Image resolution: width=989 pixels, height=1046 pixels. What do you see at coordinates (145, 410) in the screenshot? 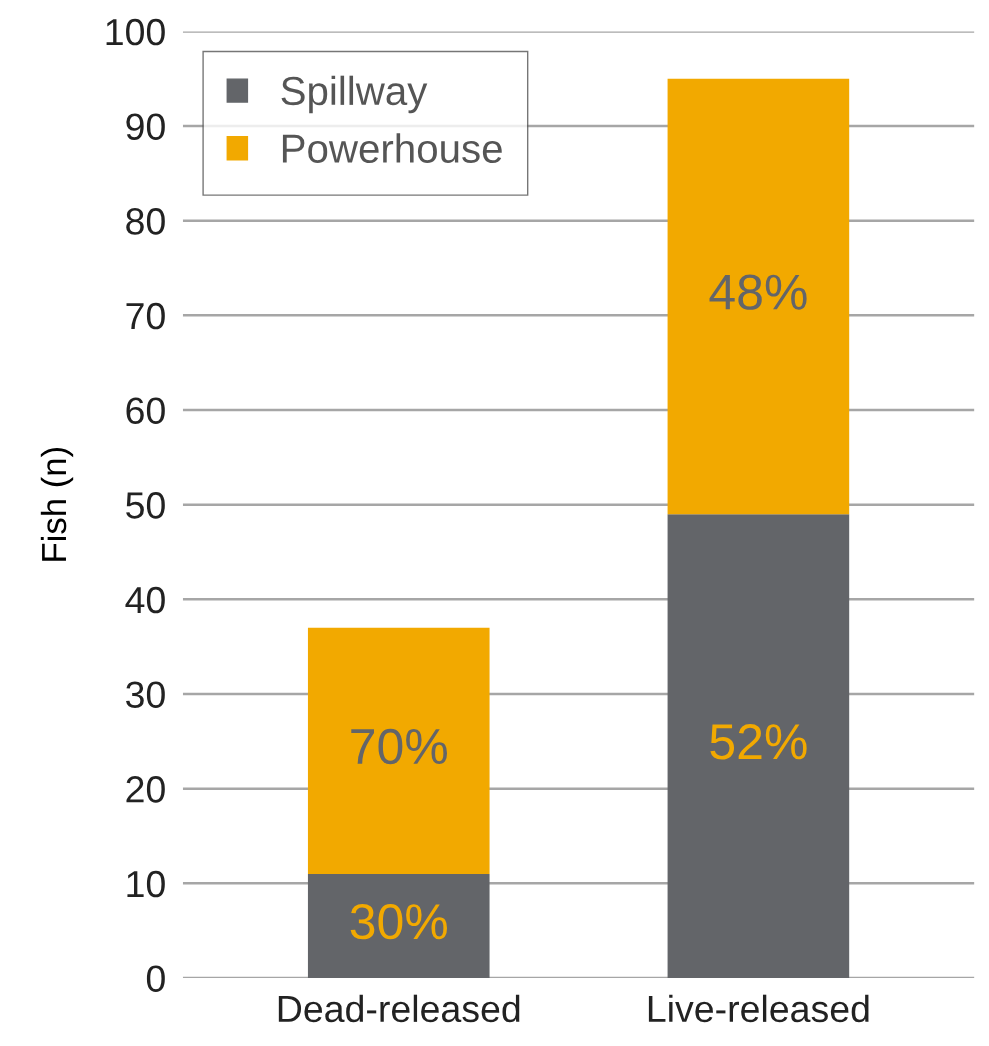
I see `y-tick-label: 60` at bounding box center [145, 410].